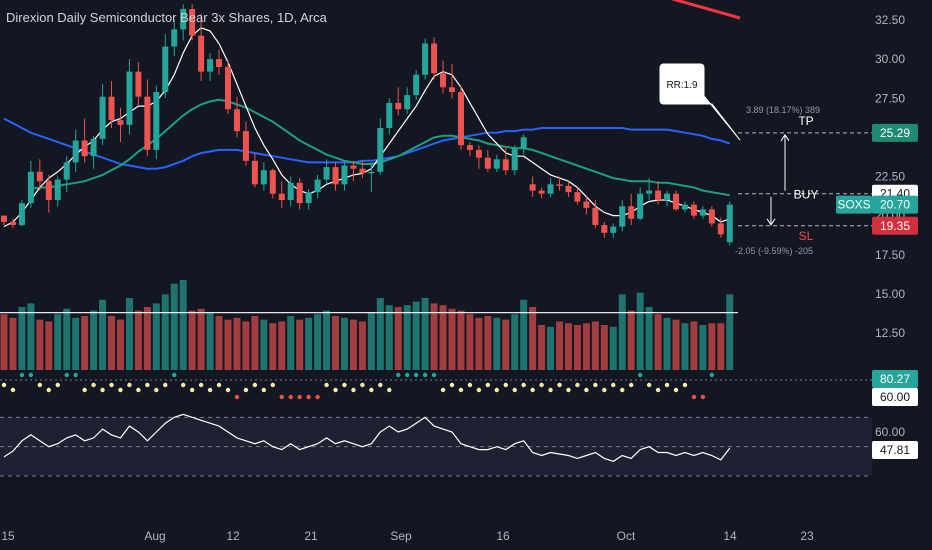  I want to click on price-tick-label: 30.00, so click(890, 59).